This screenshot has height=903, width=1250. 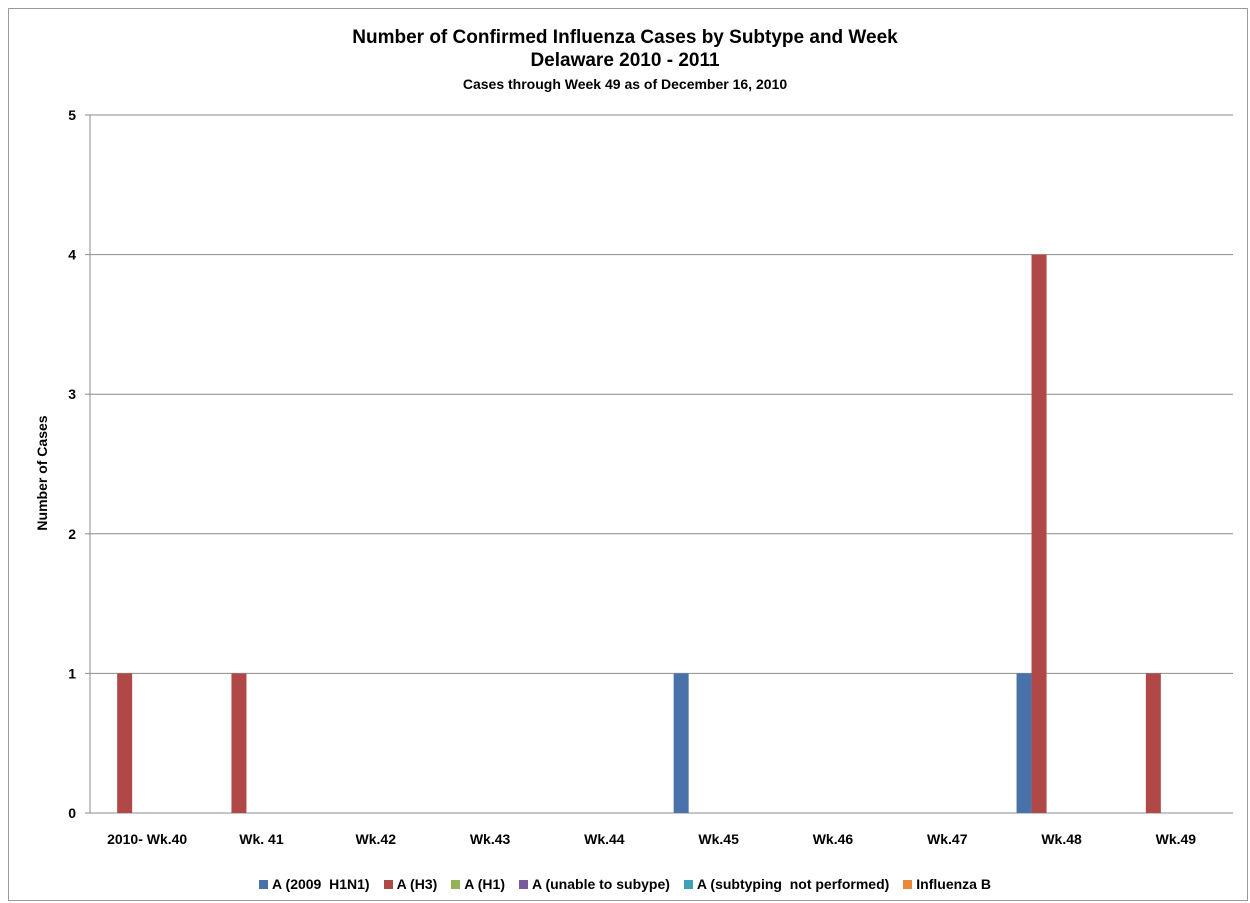 What do you see at coordinates (321, 884) in the screenshot?
I see `legend-label: A (2009 H1N1)` at bounding box center [321, 884].